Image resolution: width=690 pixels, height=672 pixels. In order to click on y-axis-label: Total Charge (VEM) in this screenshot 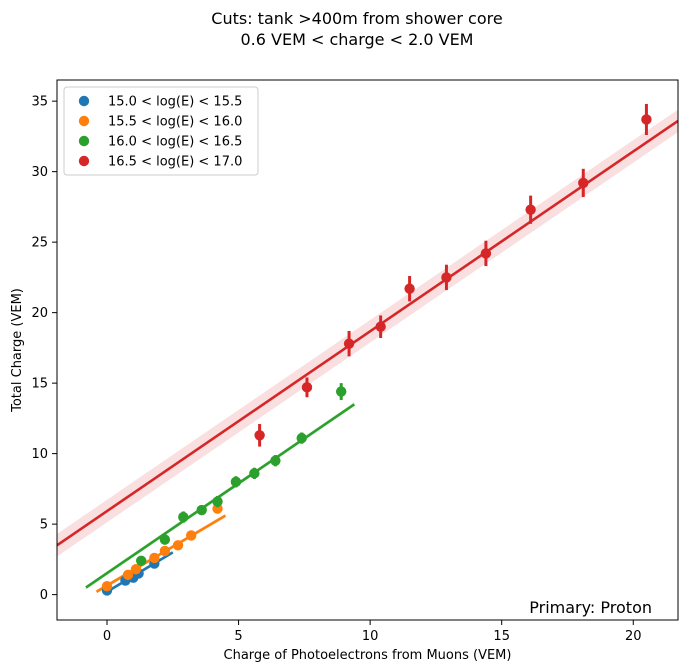, I will do `click(17, 350)`.